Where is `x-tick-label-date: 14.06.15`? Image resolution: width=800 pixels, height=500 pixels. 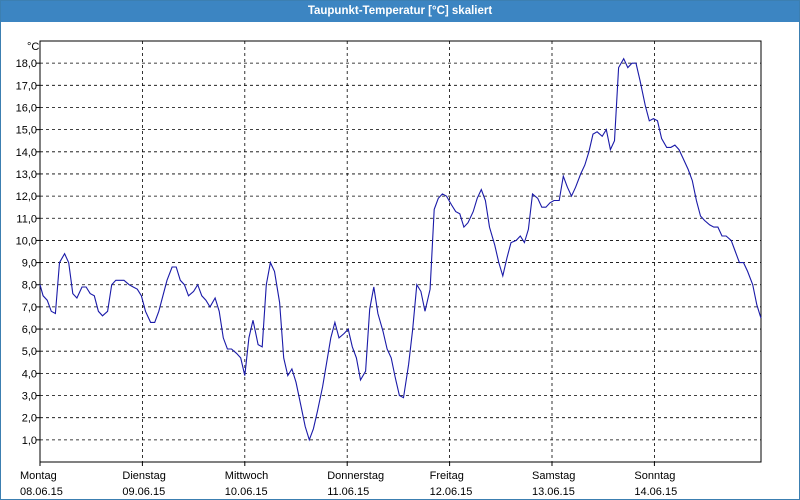 x-tick-label-date: 14.06.15 is located at coordinates (655, 492).